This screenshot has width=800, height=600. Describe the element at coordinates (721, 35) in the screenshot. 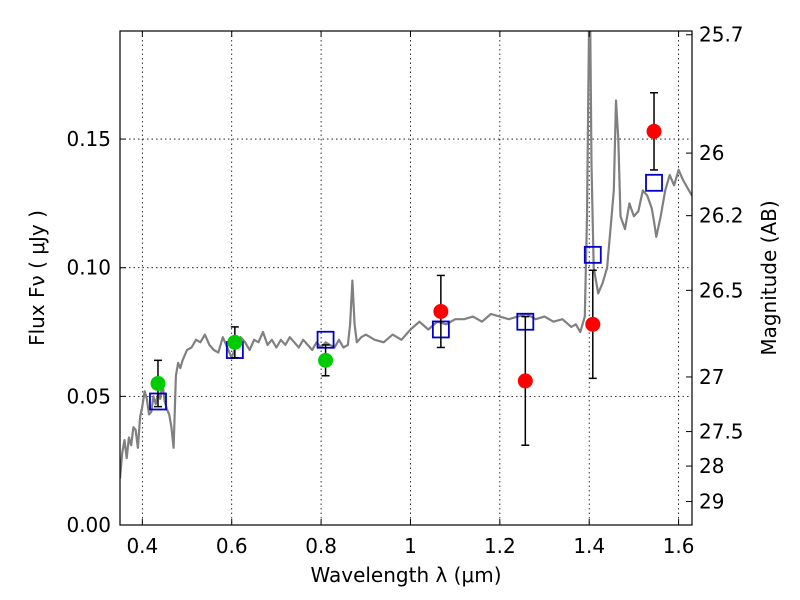

I see `mag-tick-label: 25.7` at that location.